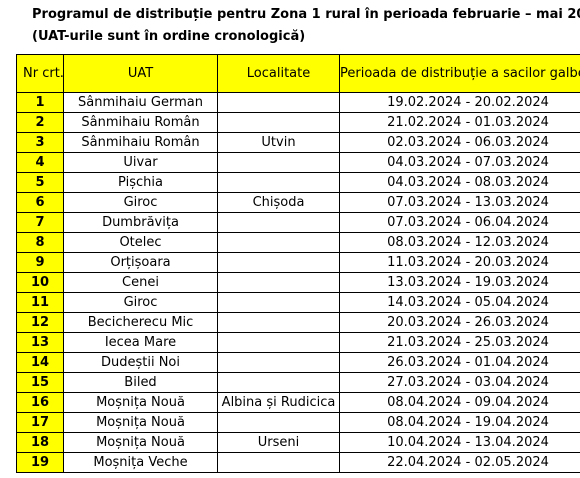 The image size is (580, 478). What do you see at coordinates (169, 36) in the screenshot?
I see `page-subtitle: (UAT-urile sunt în ordine cronologică)` at bounding box center [169, 36].